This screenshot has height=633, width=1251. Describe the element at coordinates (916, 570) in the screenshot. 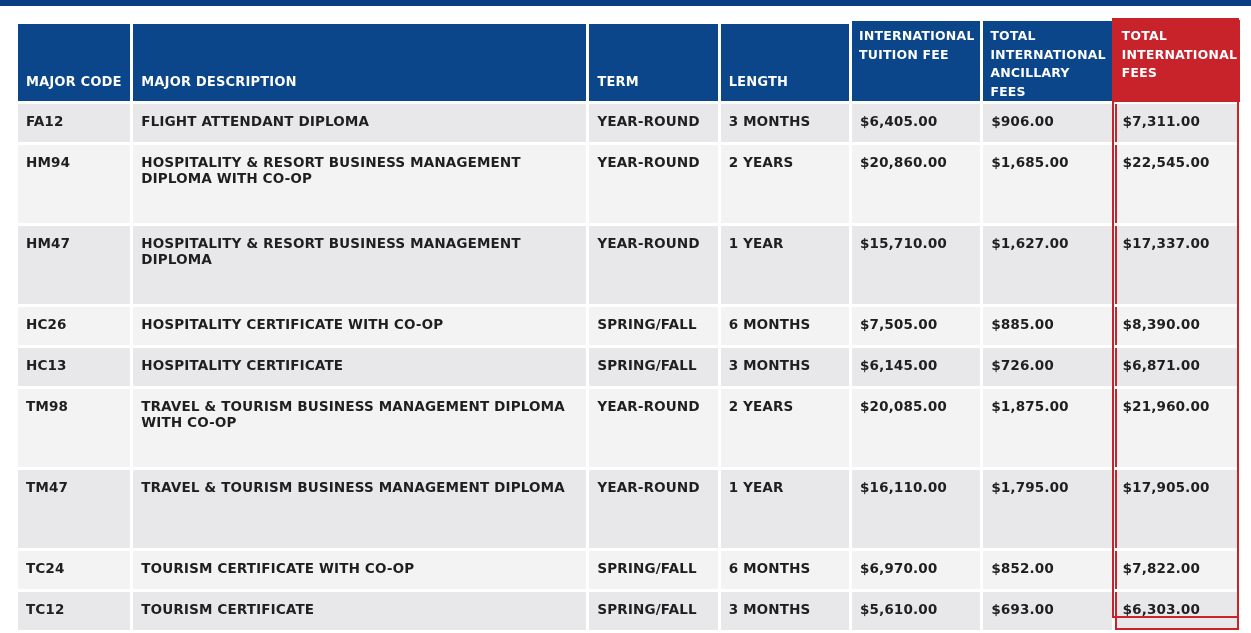

I see `tuition-cell: $6,970.00` at that location.